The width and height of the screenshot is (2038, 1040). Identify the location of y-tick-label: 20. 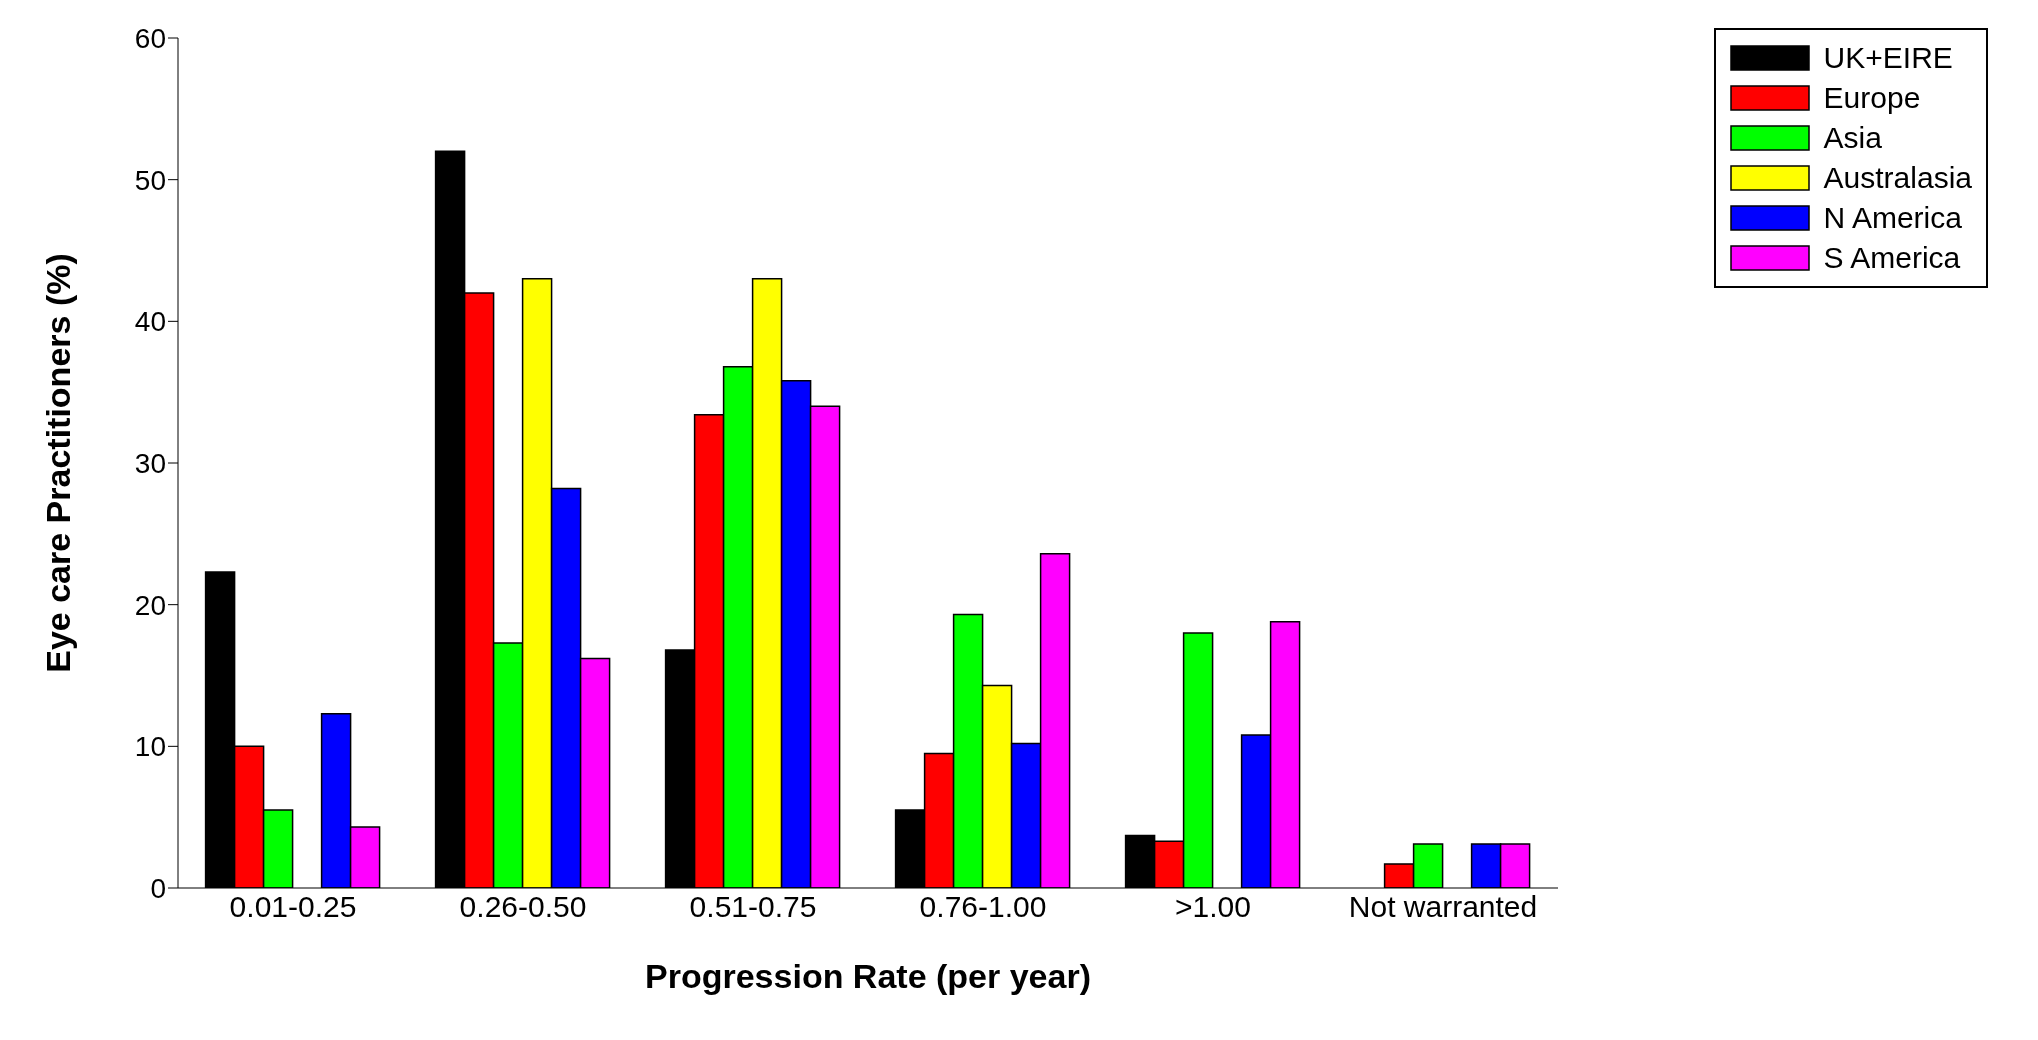
(150, 605).